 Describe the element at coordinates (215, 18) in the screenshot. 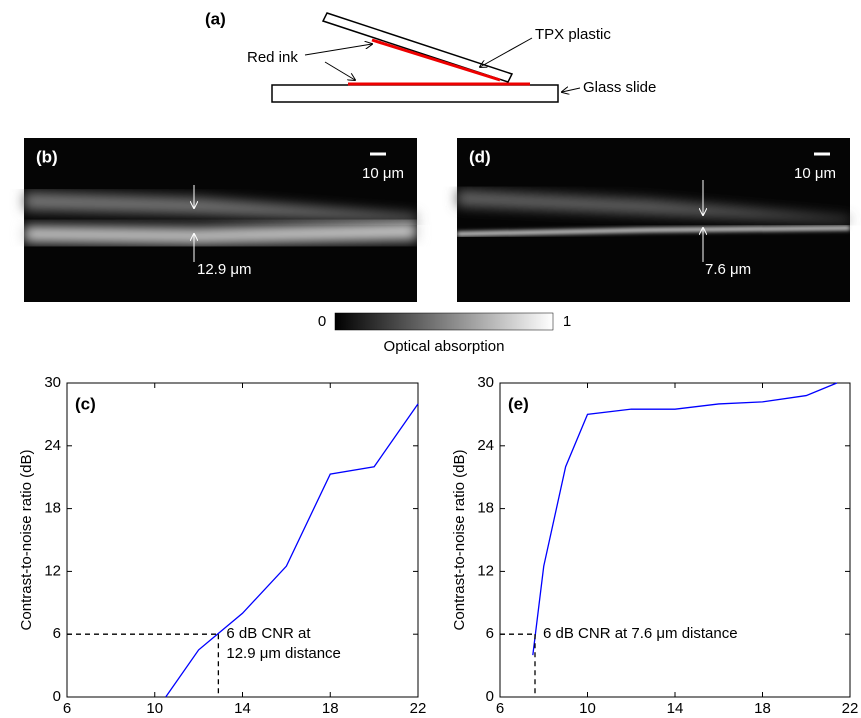

I see `panel-label: (a)` at that location.